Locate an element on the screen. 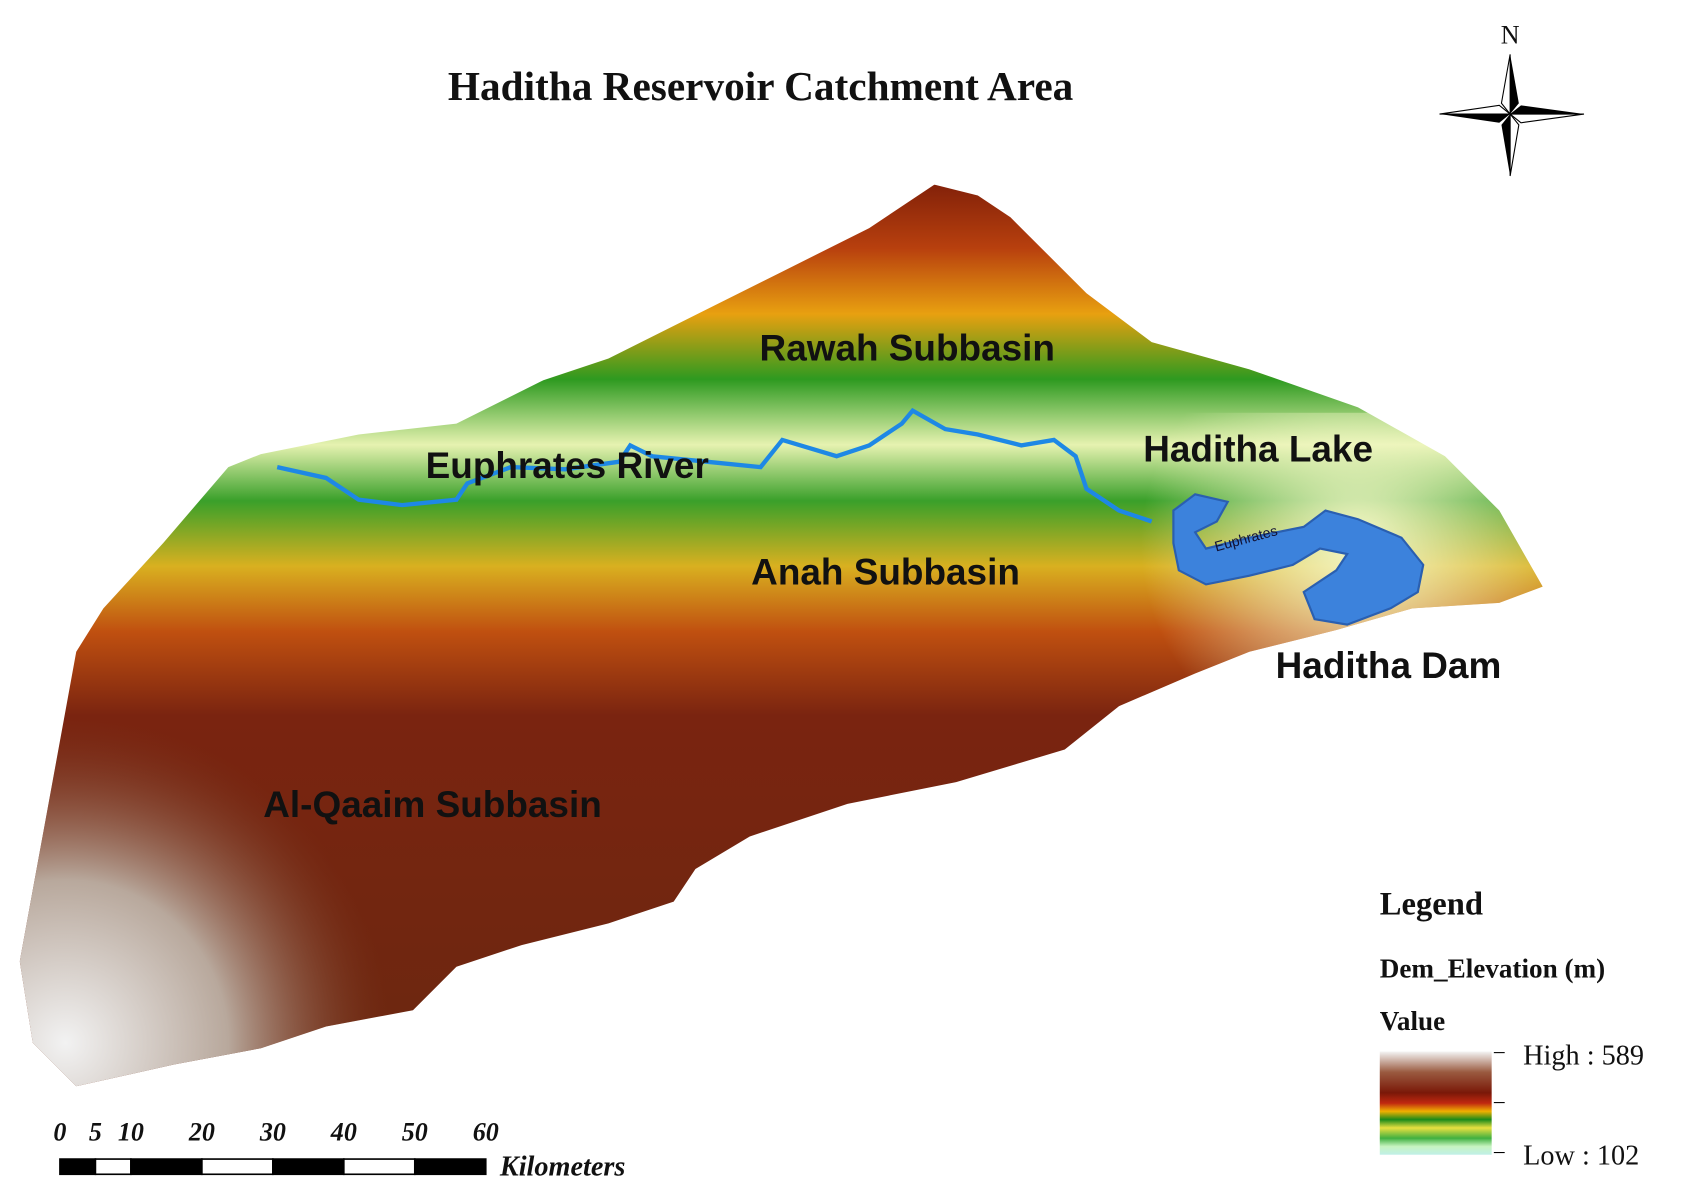 The image size is (1695, 1196). scale-tick-label: 30 is located at coordinates (272, 1132).